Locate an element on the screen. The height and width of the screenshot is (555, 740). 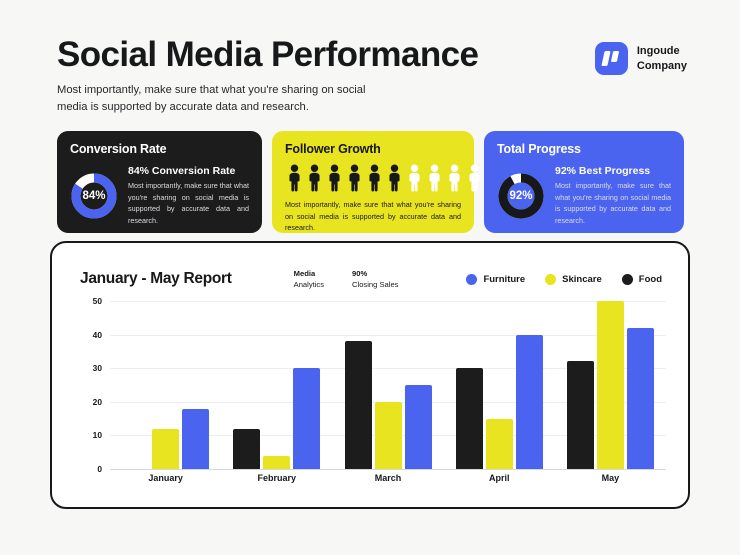
card-follower-growth-title: Follower Growth is located at coordinates (333, 149).